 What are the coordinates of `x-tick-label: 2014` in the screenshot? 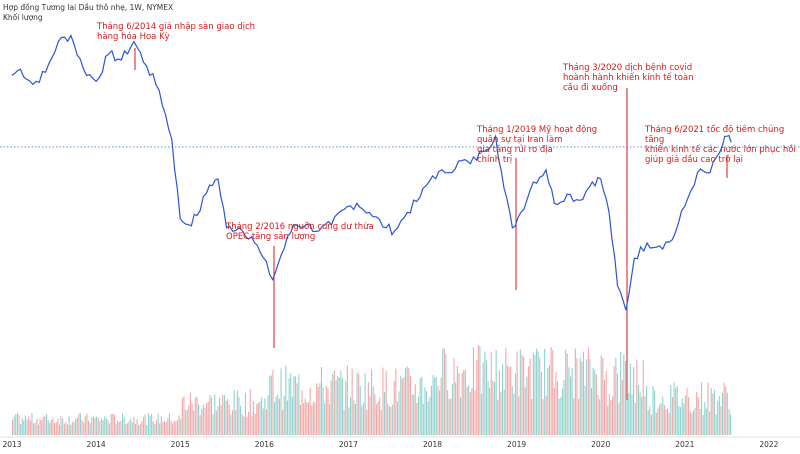 It's located at (96, 444).